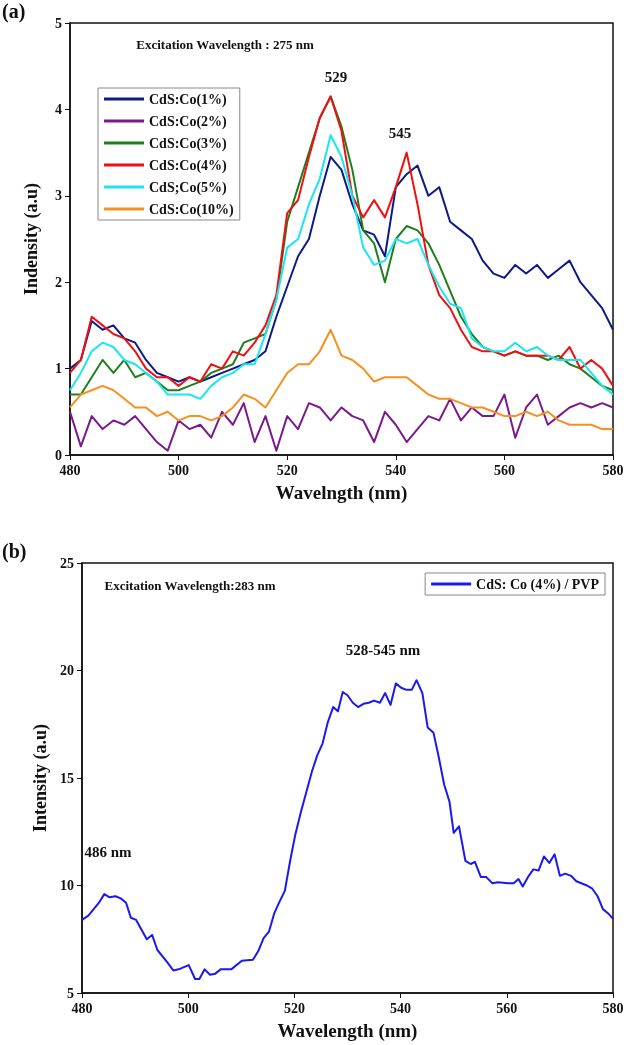  Describe the element at coordinates (58, 109) in the screenshot. I see `y-tick-label: 4` at that location.